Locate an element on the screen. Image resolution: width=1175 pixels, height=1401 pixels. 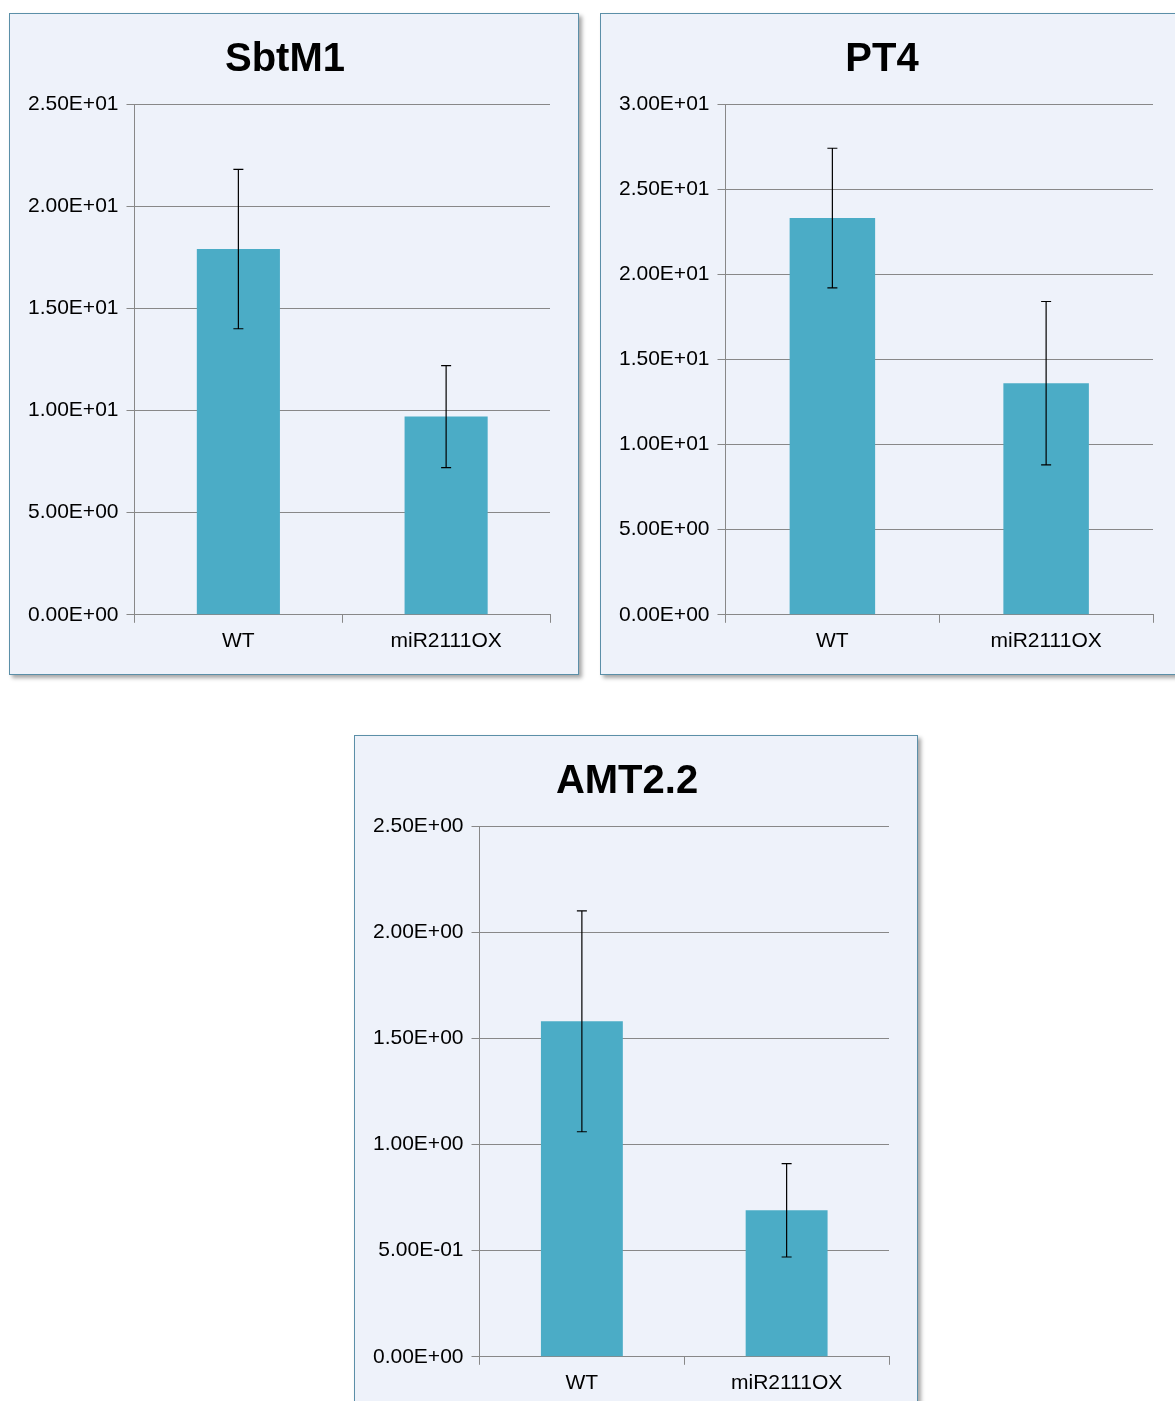
y-tick-label: 1.50E+00 is located at coordinates (418, 1037).